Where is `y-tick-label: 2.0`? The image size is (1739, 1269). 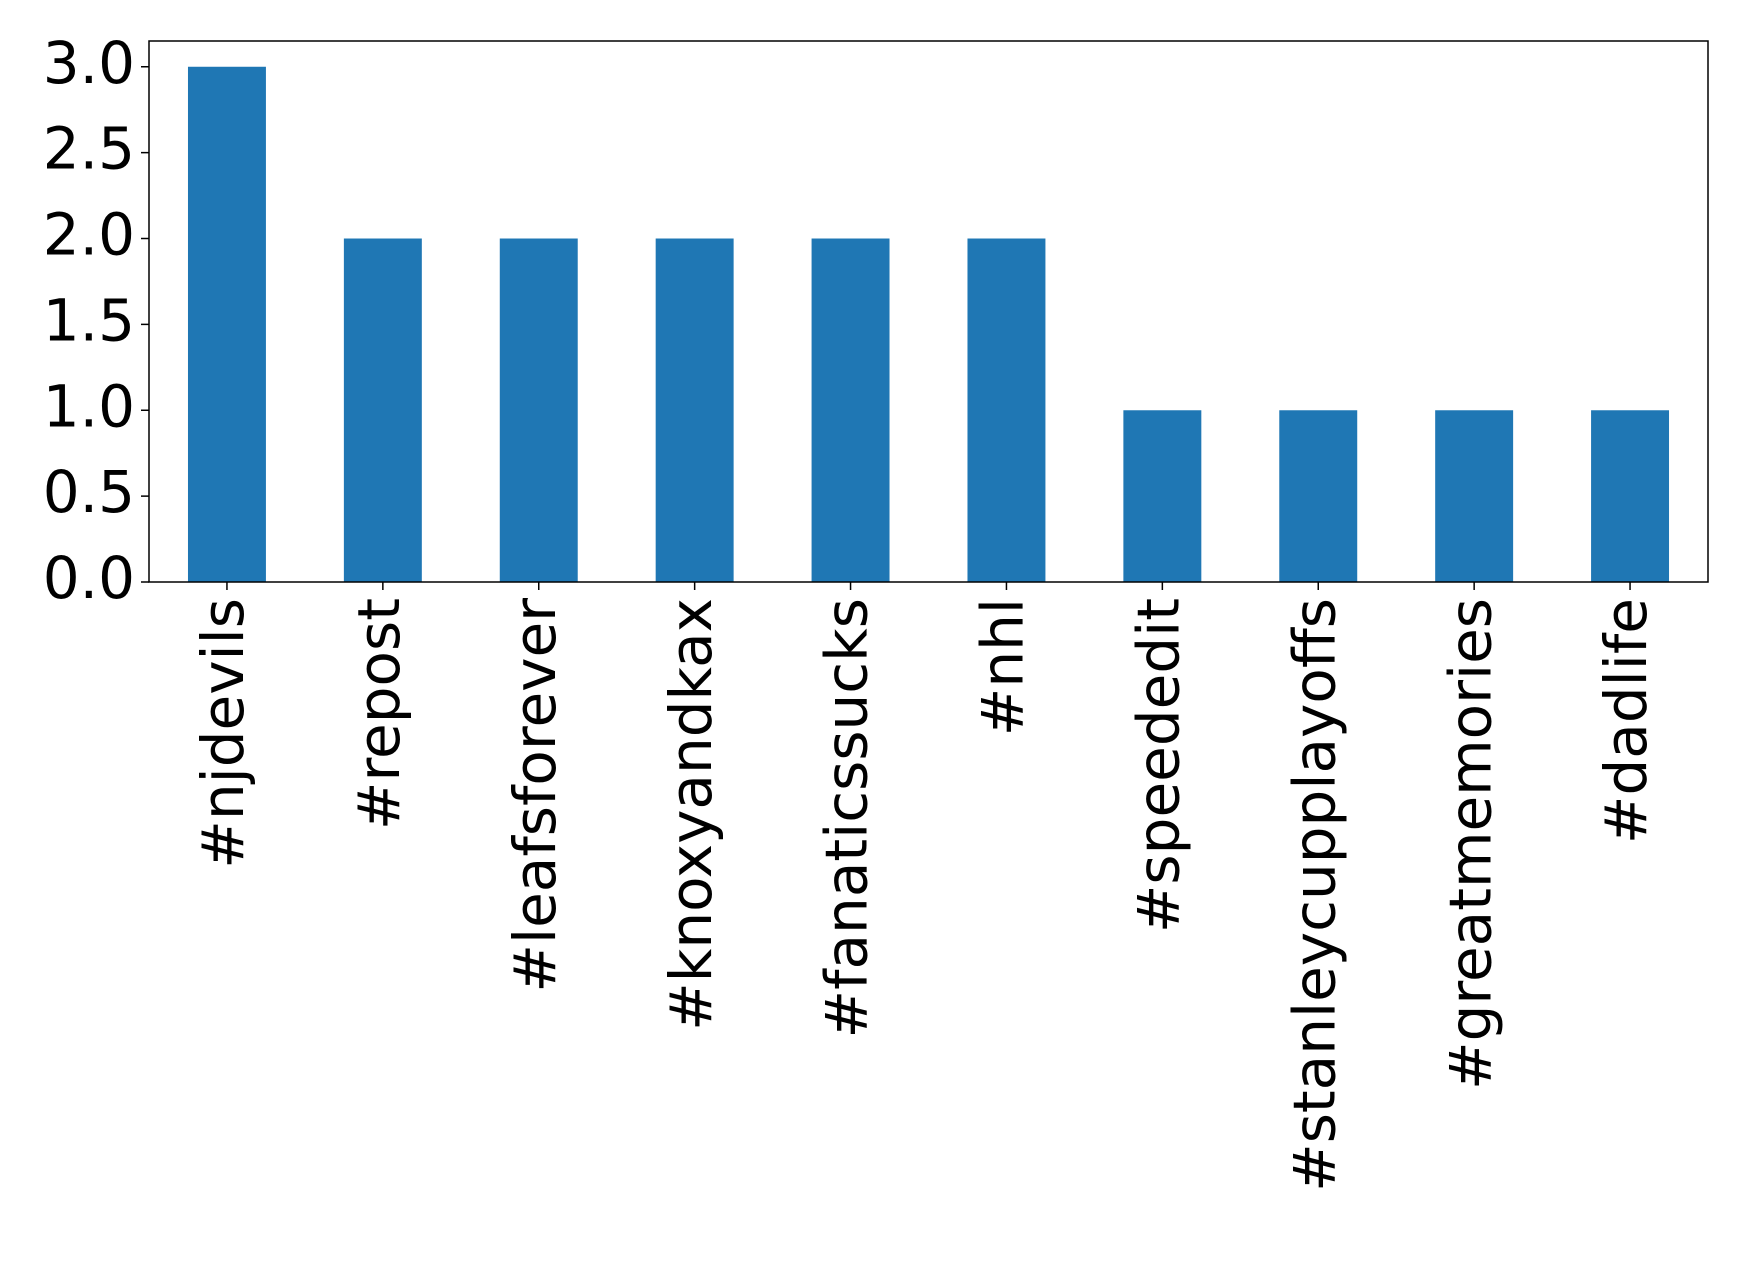 y-tick-label: 2.0 is located at coordinates (89, 235).